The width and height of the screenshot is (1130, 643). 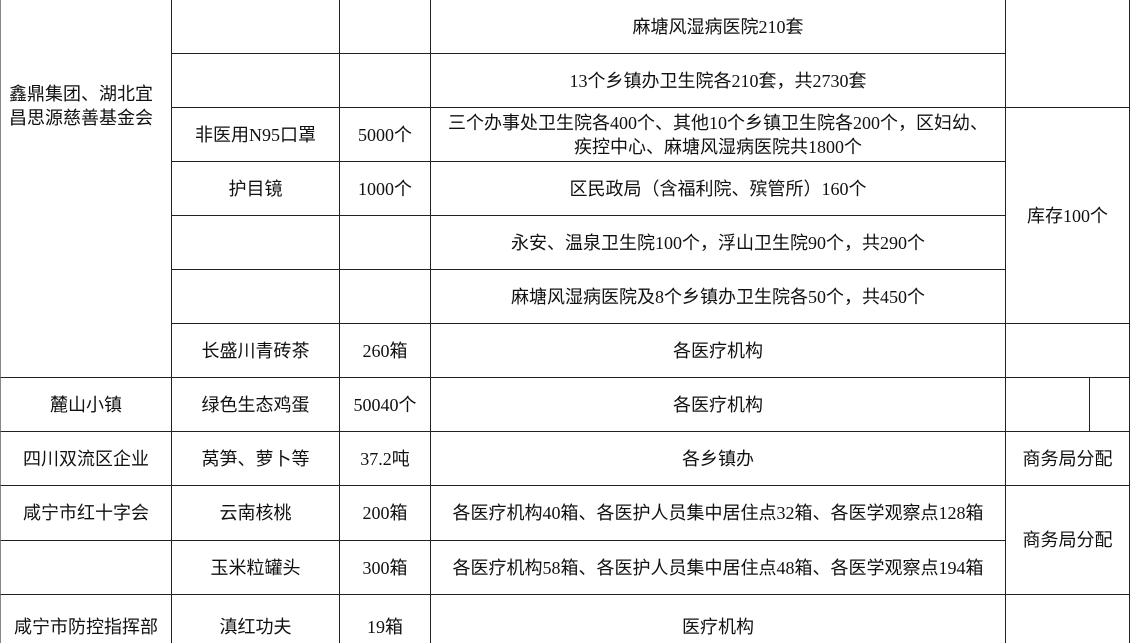 I want to click on quantity-cell: 1000个, so click(x=385, y=189).